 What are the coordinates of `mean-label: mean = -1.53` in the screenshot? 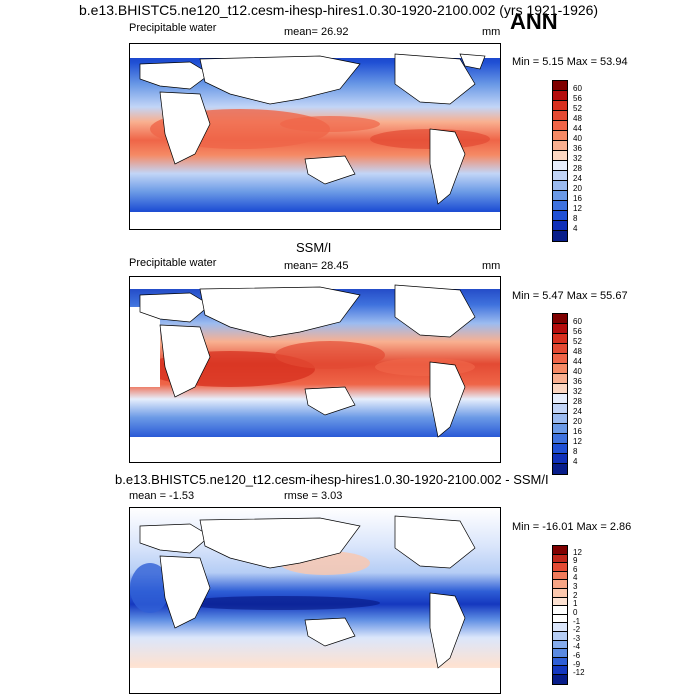 It's located at (162, 496).